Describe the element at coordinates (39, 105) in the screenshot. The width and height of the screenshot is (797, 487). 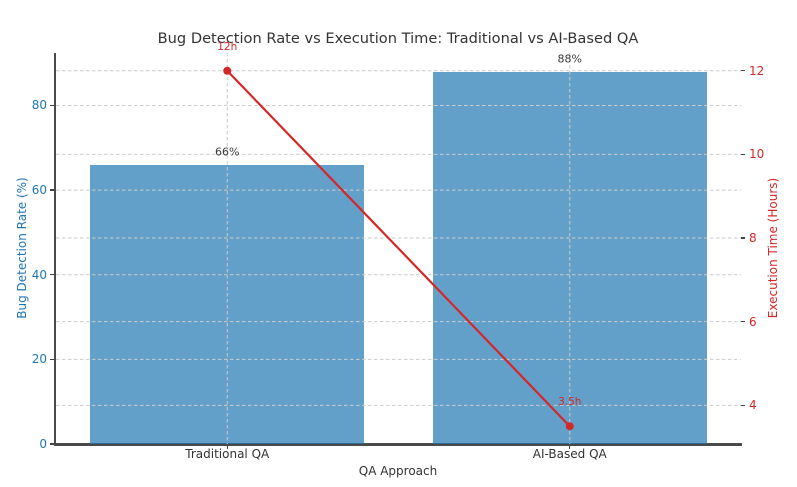
I see `left-y-tick-label: 80` at that location.